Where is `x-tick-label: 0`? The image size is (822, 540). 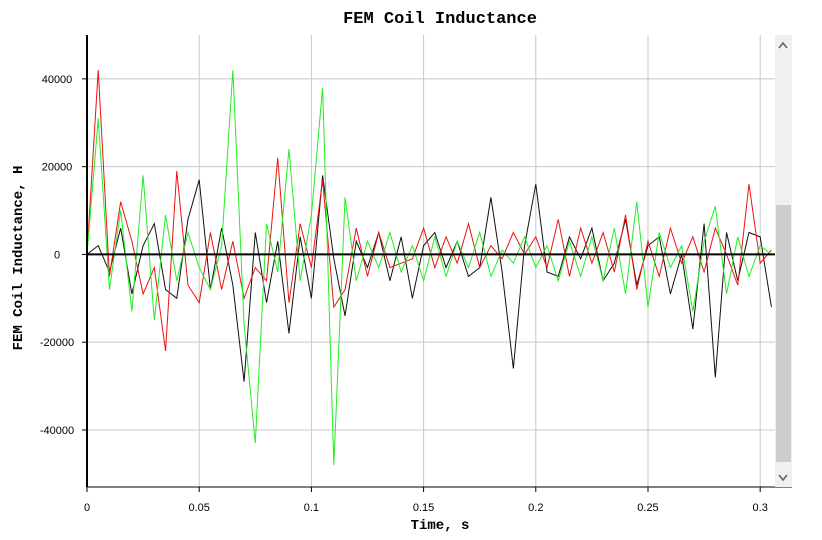
x-tick-label: 0 is located at coordinates (87, 508).